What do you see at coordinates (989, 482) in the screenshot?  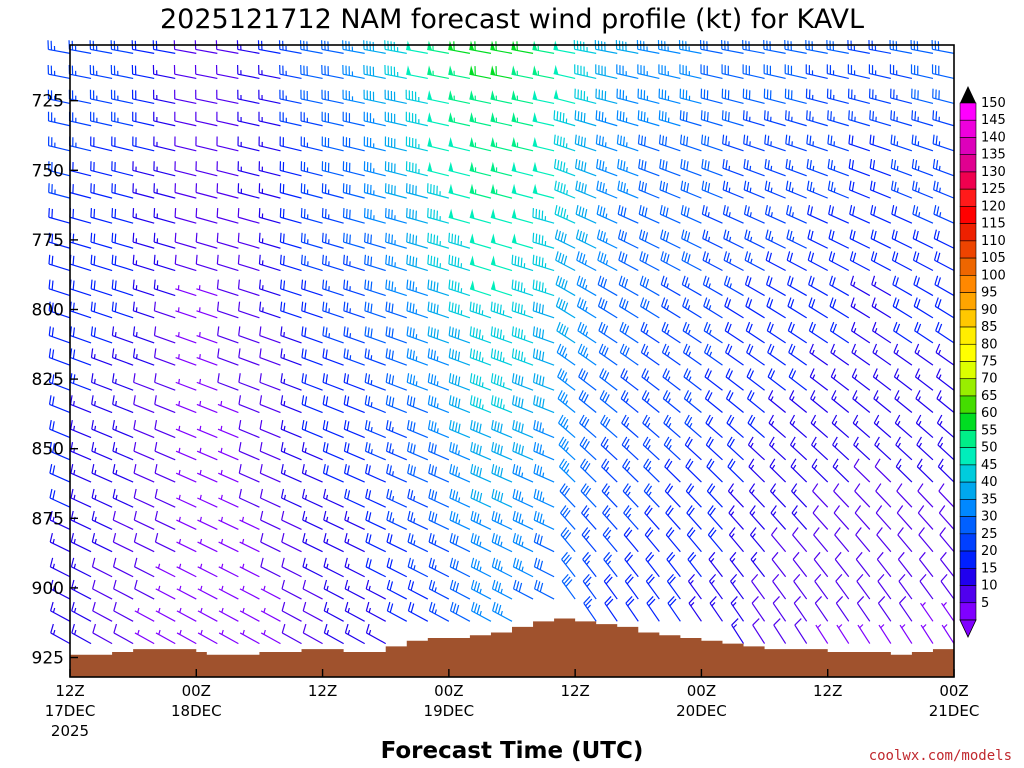 I see `colorbar-label: 40` at bounding box center [989, 482].